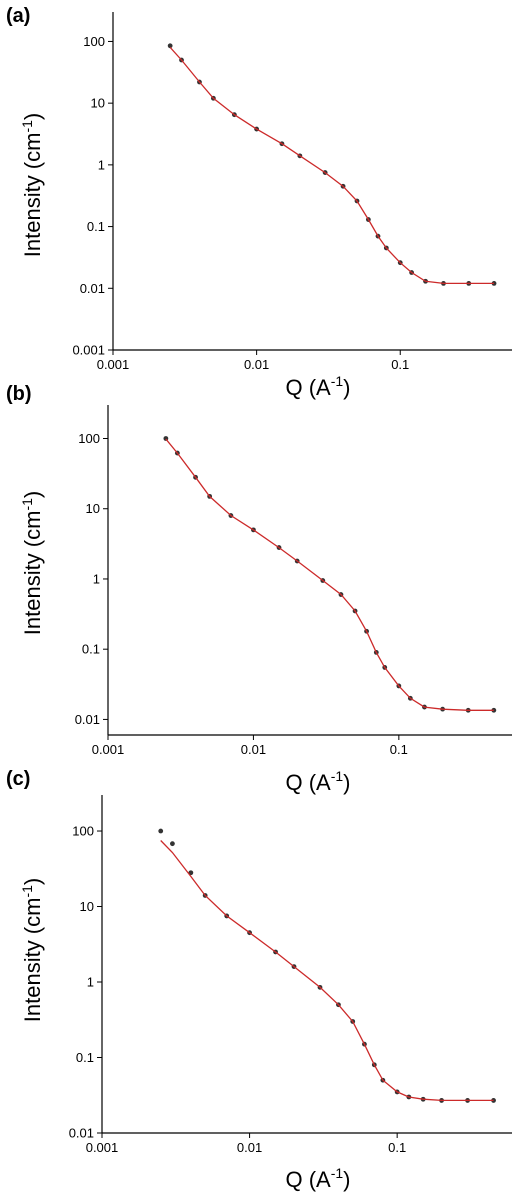 The image size is (516, 1198). I want to click on fit-curve-b, so click(329, 574).